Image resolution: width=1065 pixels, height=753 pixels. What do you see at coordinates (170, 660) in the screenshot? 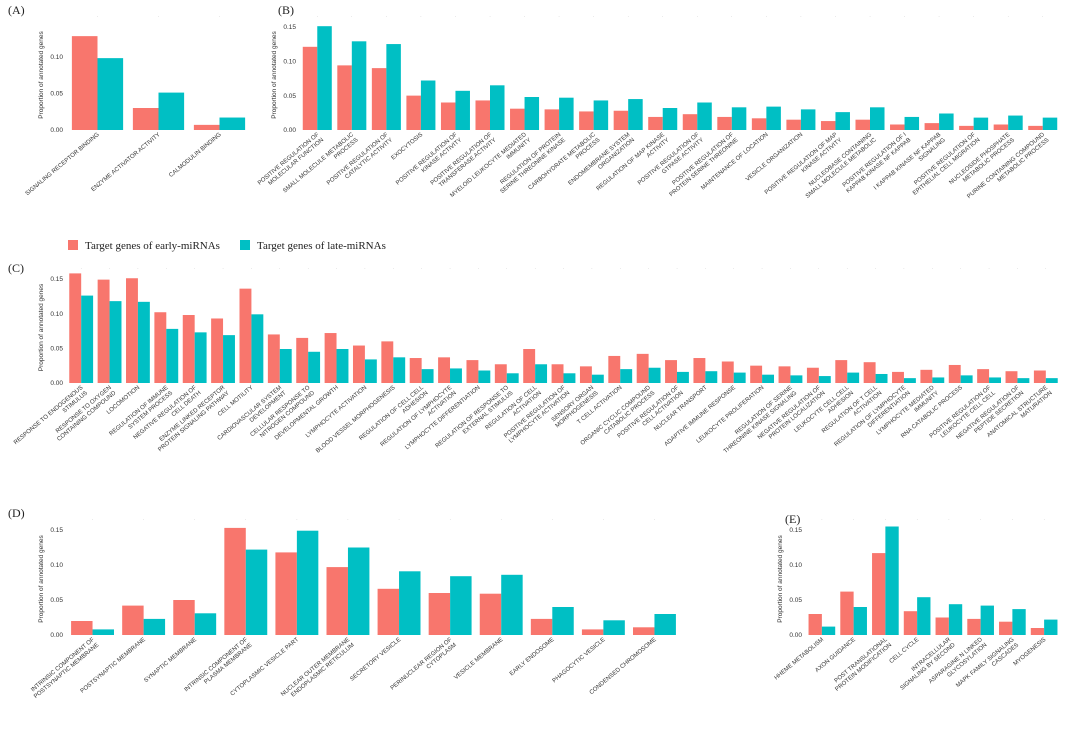
I see `x-category-label: SYNAPTIC MEMBRANE` at bounding box center [170, 660].